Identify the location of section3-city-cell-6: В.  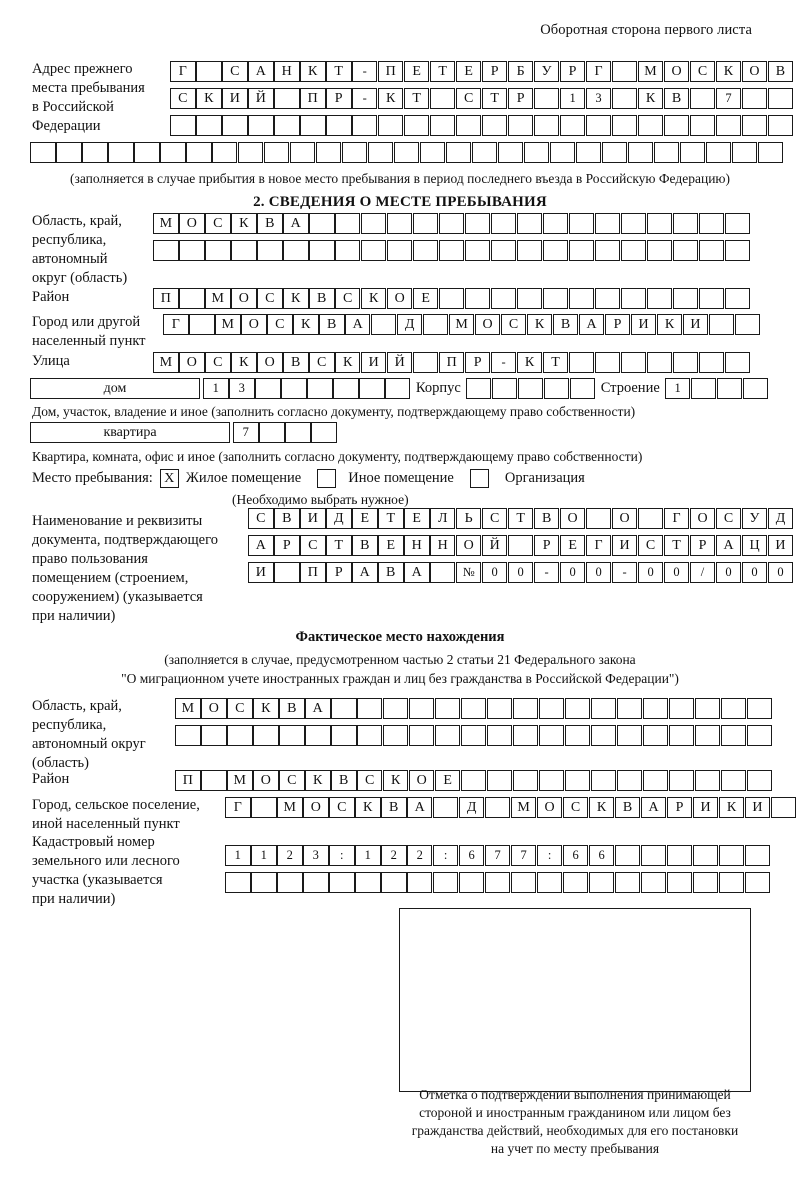
(393, 807).